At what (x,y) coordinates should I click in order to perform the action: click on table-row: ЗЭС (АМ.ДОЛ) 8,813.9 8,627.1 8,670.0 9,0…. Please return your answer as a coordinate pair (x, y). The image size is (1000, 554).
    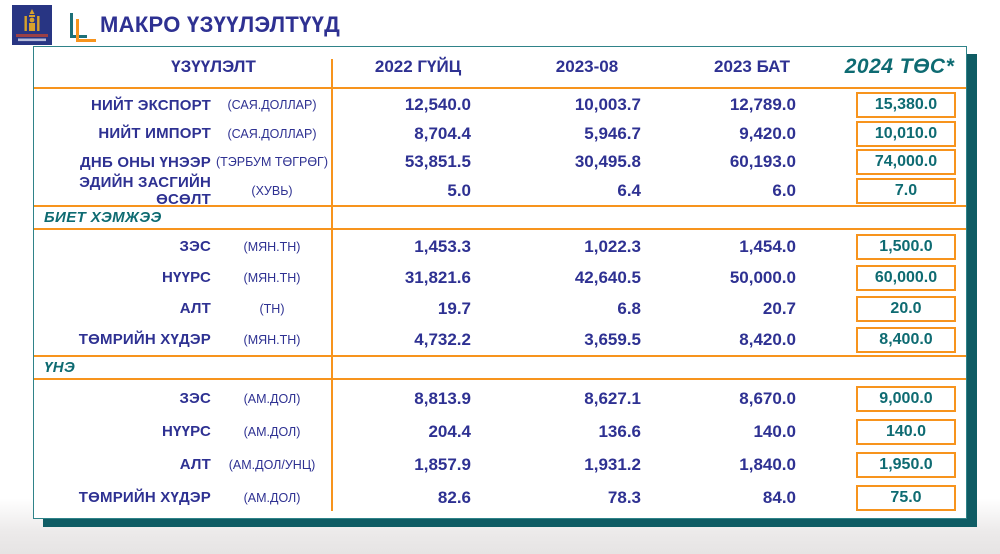
    Looking at the image, I should click on (500, 398).